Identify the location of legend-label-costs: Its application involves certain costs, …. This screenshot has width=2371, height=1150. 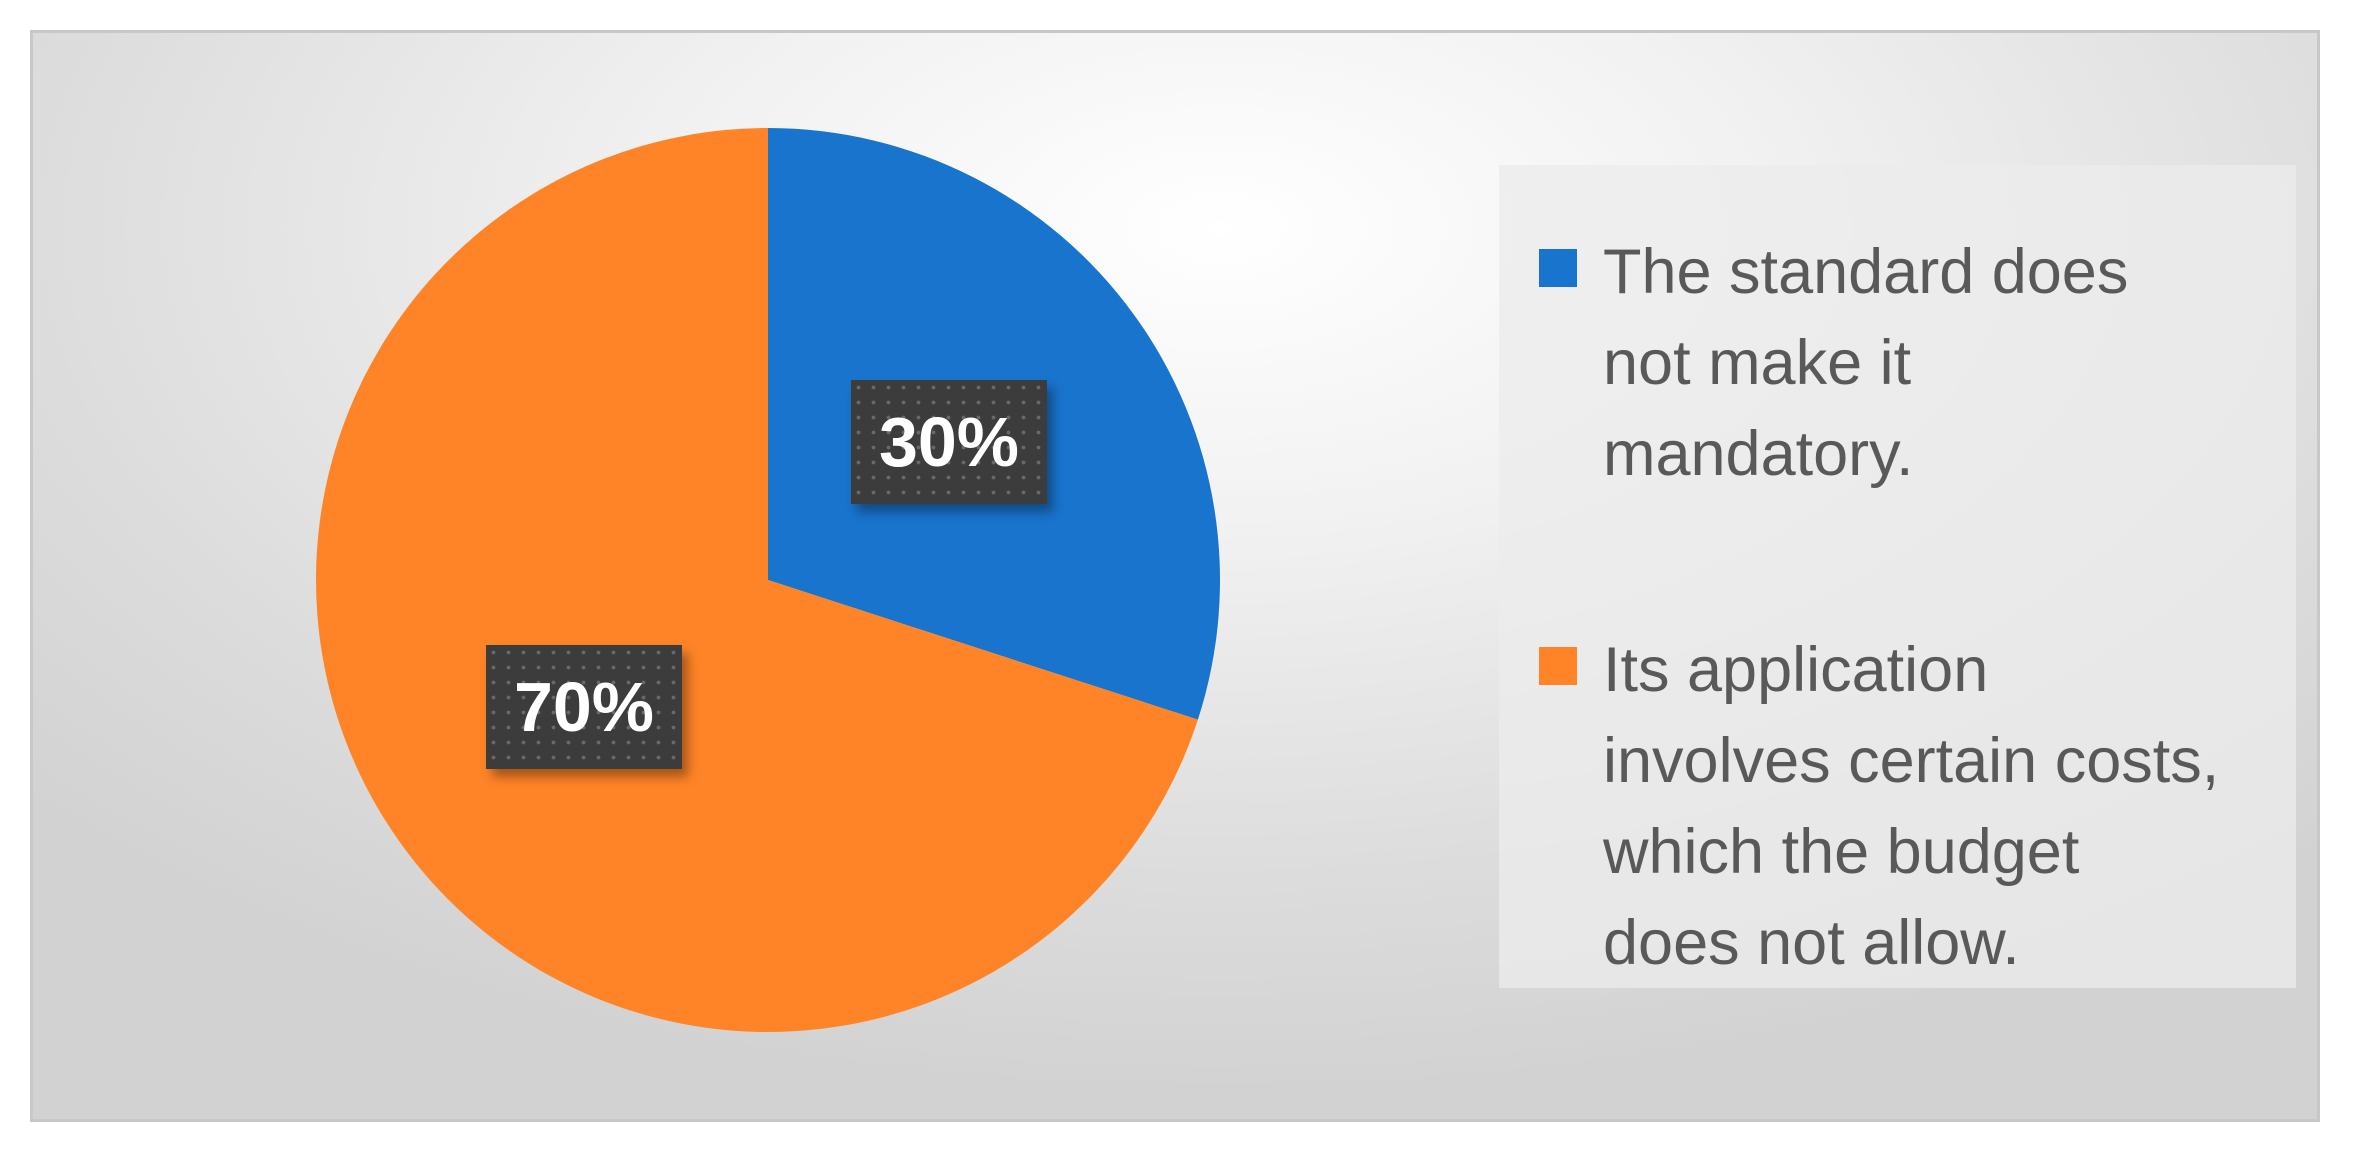
(1911, 806).